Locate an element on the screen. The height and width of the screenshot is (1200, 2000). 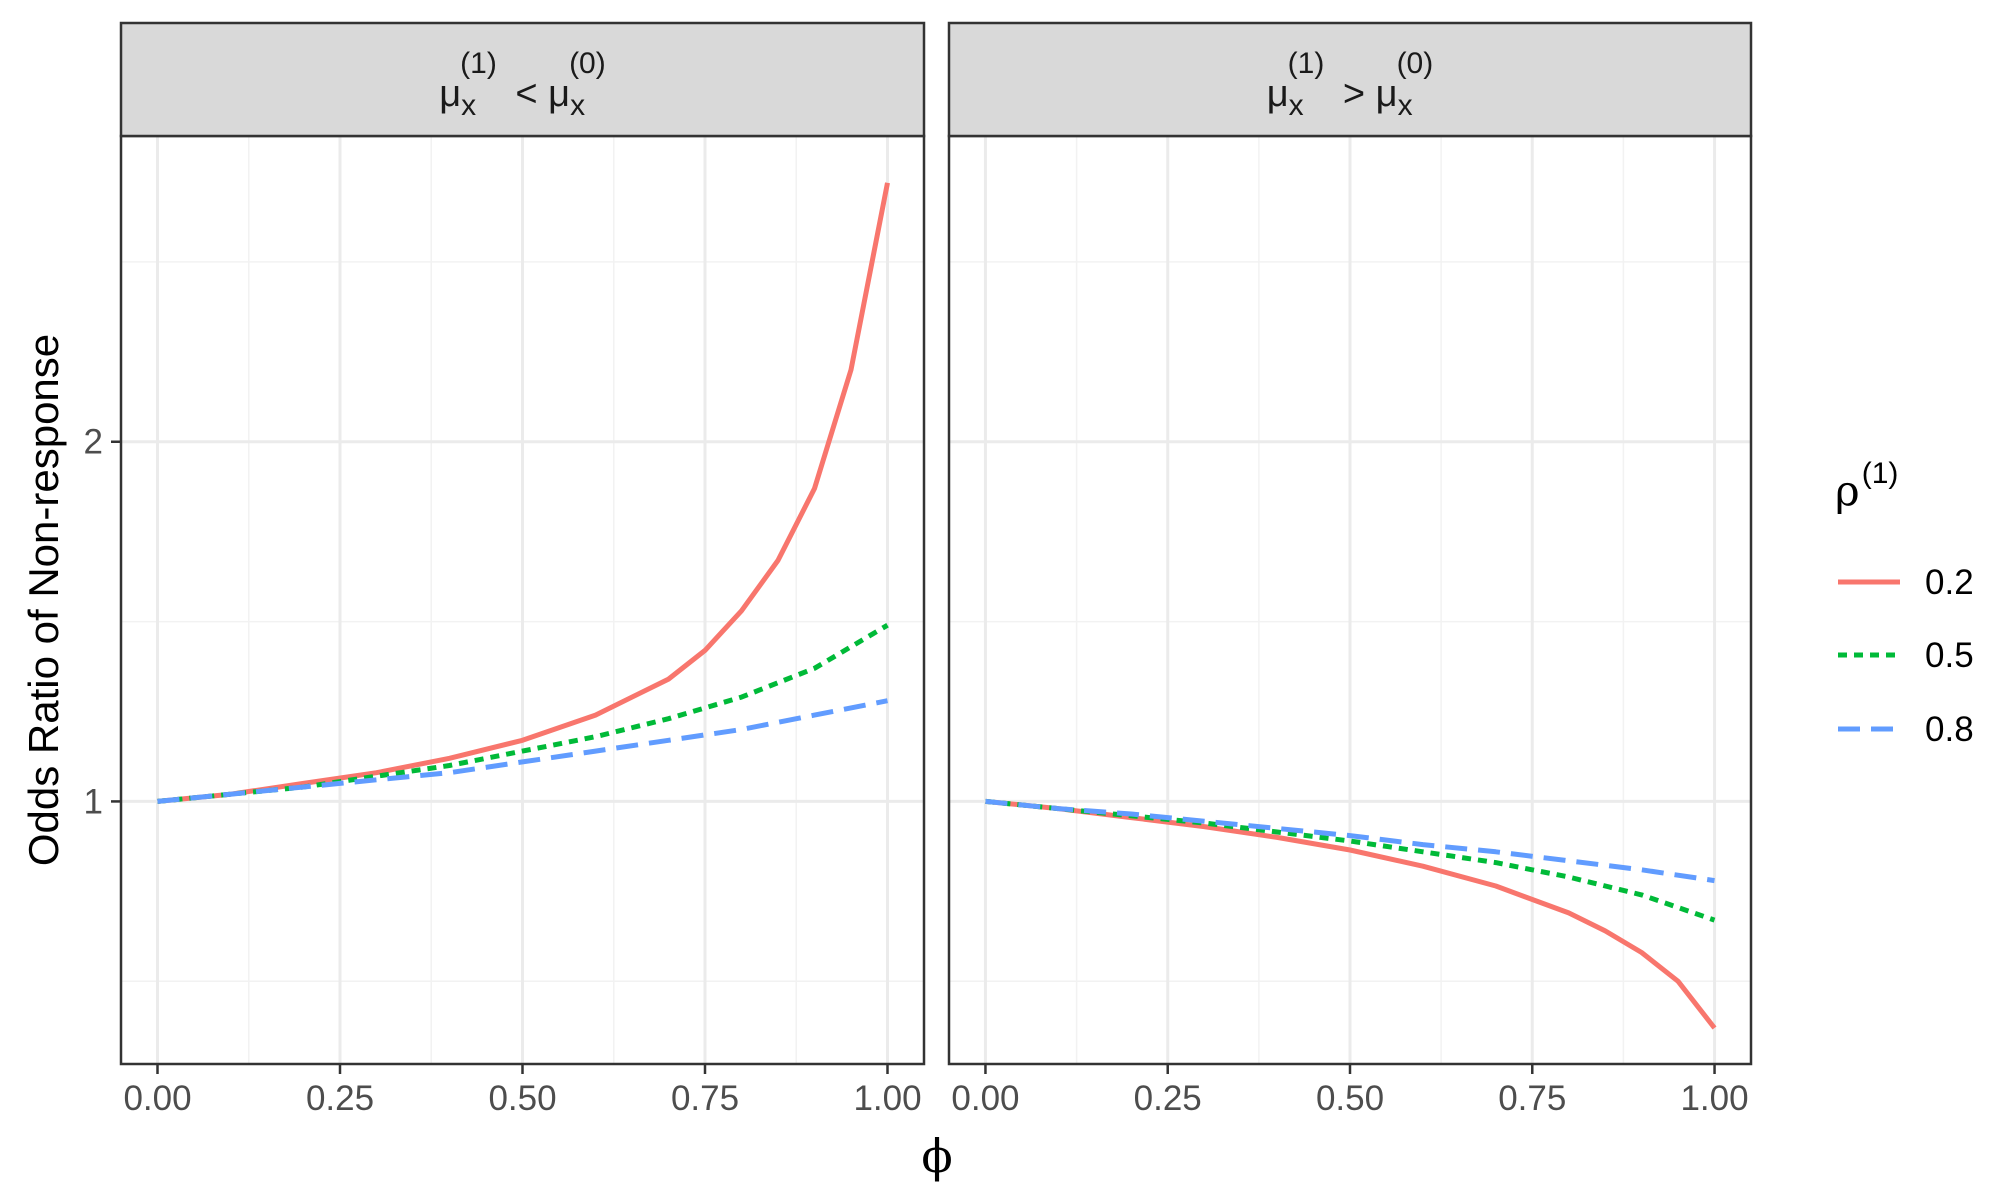
legend: ρ(1) 0.2 0.5 0.8 is located at coordinates (1904, 603).